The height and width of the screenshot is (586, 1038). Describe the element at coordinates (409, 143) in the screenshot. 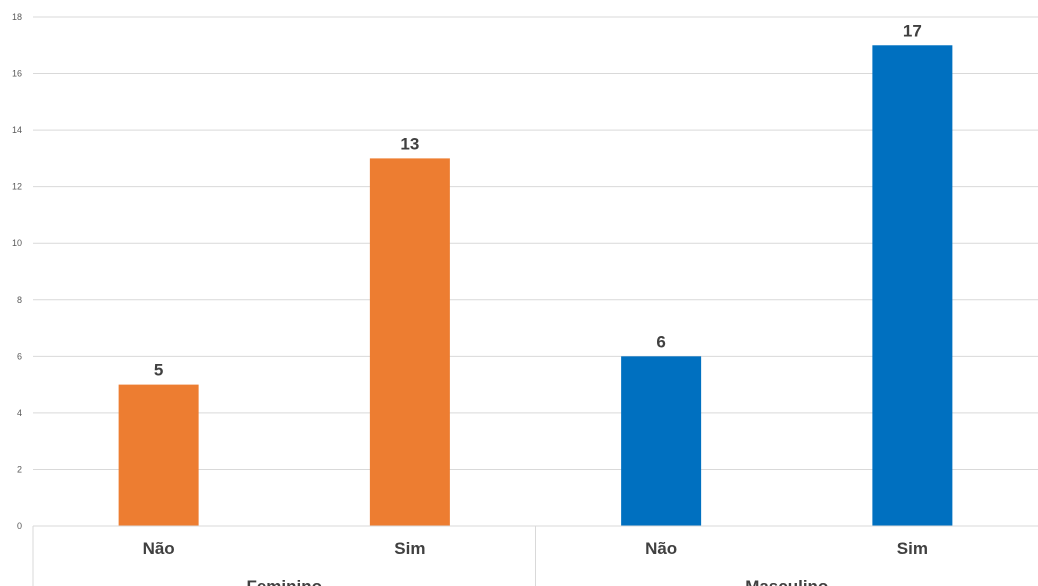

I see `data-label: 13` at that location.